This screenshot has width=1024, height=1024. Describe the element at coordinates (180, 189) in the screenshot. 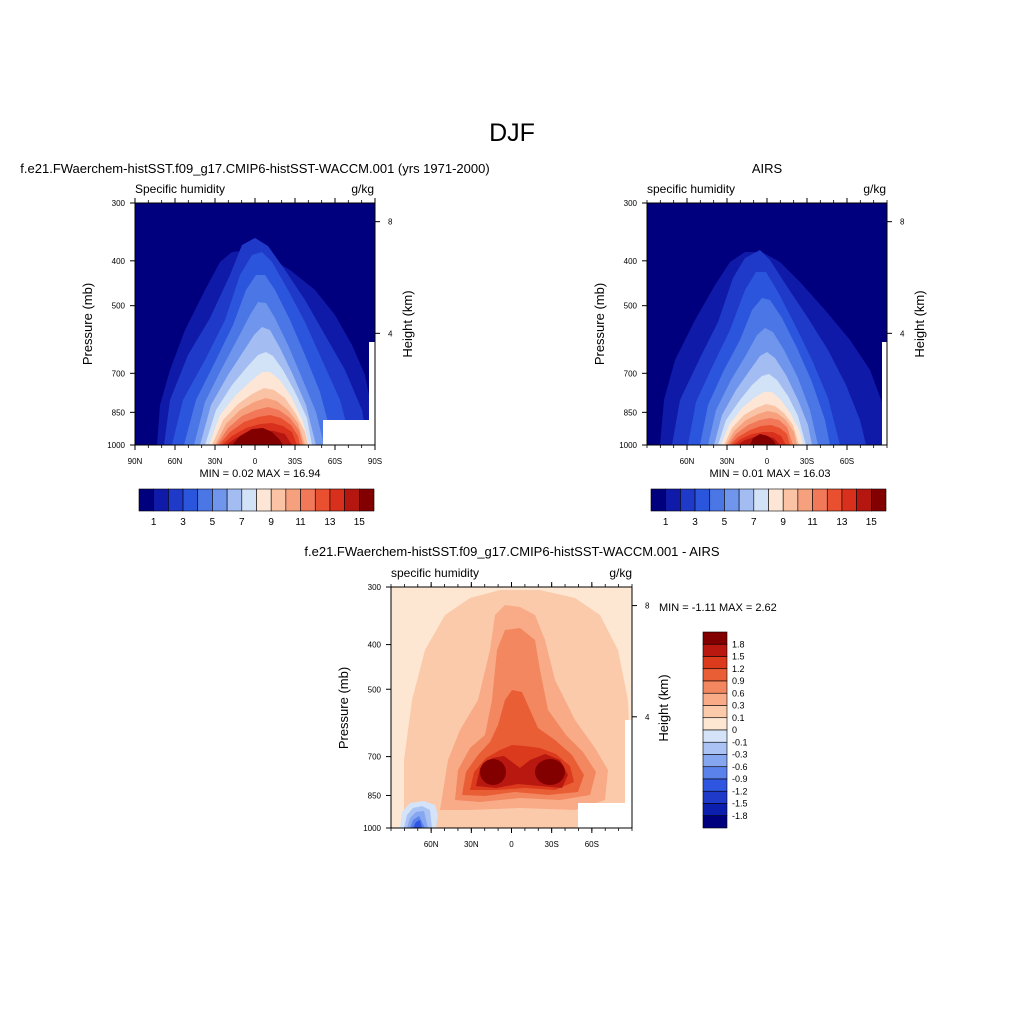

I see `panel-variable: Specific humidity` at that location.